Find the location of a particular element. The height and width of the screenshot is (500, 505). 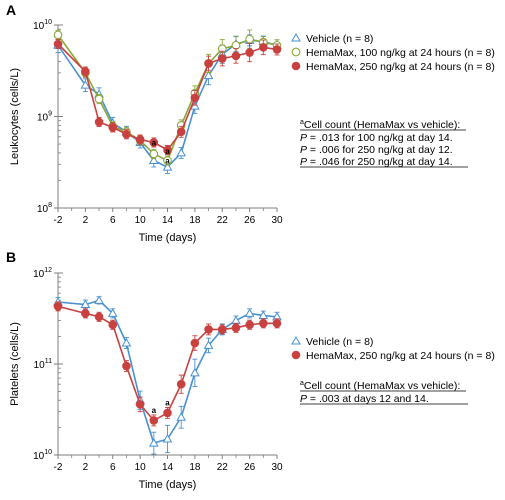

footnote-line: P = .003 at days 12 and 14. is located at coordinates (364, 399).